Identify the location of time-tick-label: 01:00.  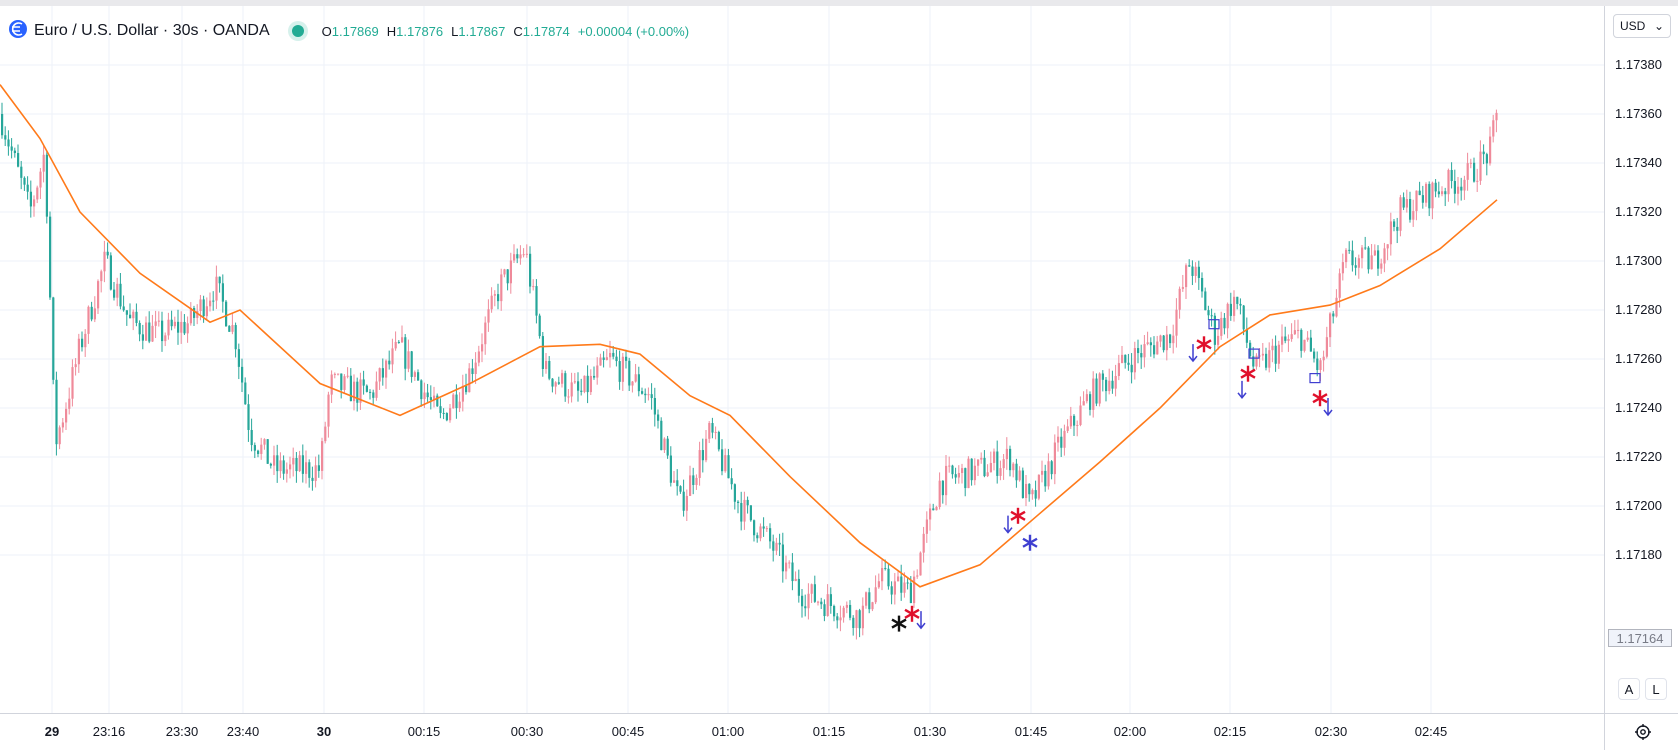
(728, 731).